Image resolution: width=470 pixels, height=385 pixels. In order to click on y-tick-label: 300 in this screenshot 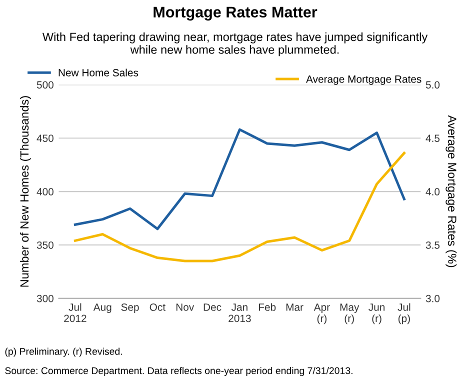, I will do `click(45, 298)`.